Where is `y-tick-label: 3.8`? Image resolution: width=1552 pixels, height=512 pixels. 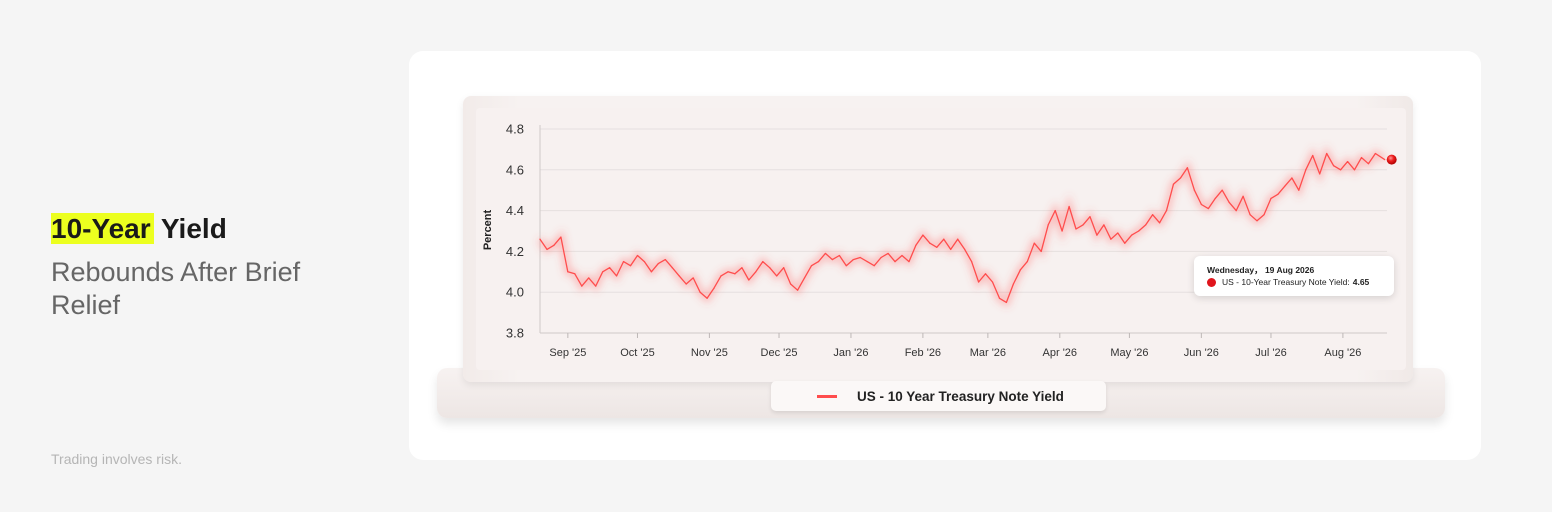
y-tick-label: 3.8 is located at coordinates (515, 333).